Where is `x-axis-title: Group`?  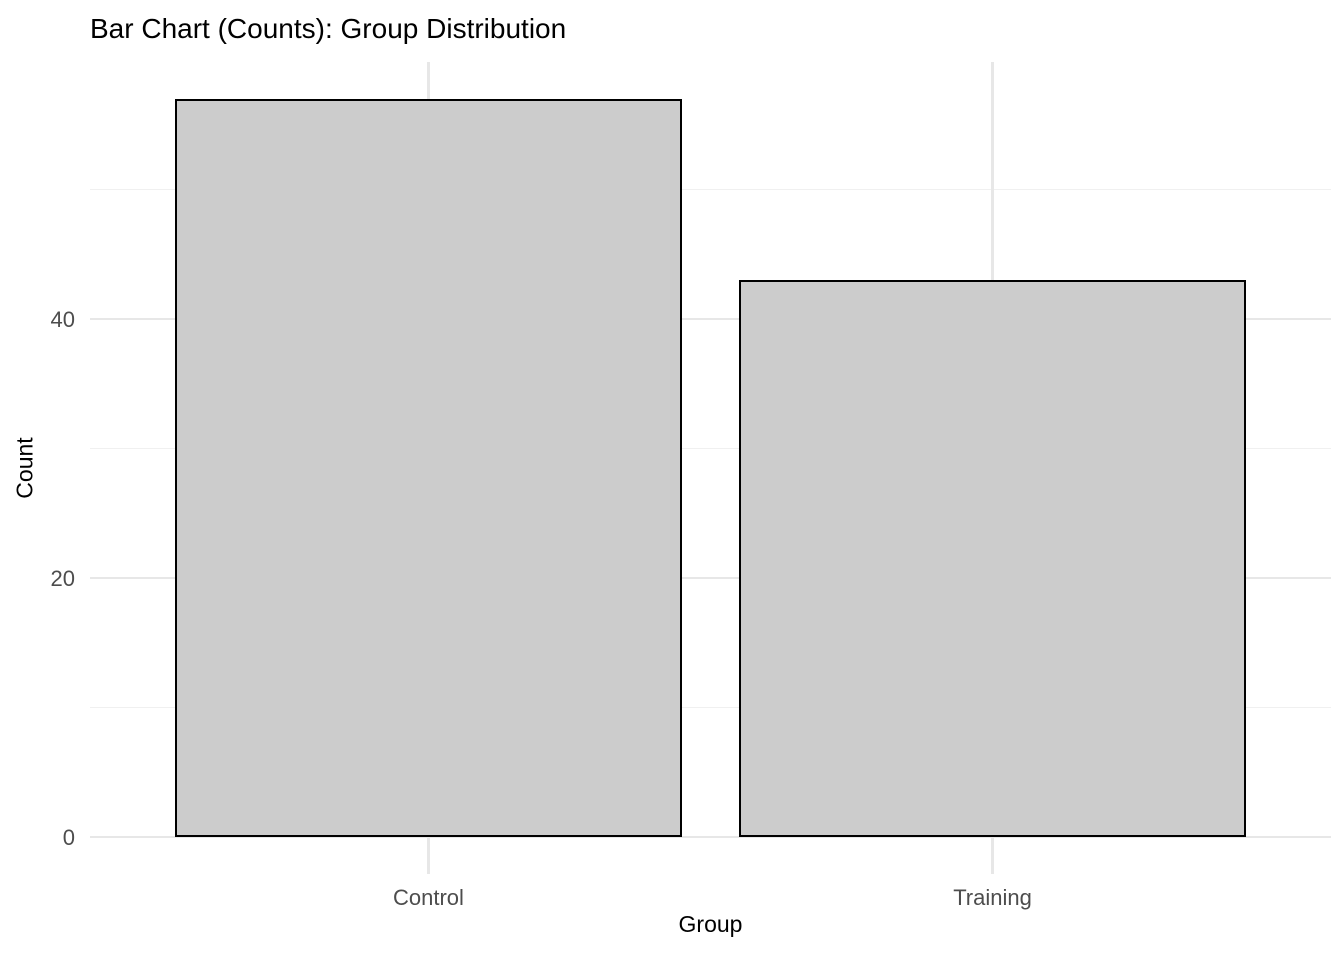 x-axis-title: Group is located at coordinates (710, 924).